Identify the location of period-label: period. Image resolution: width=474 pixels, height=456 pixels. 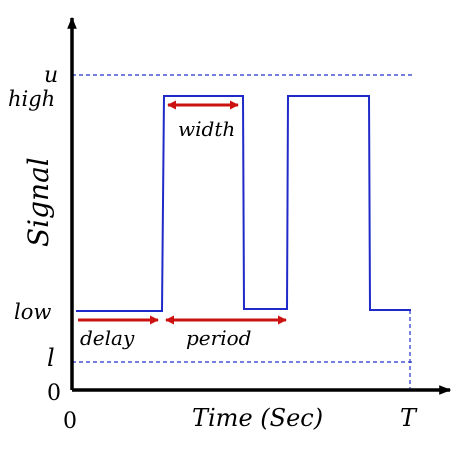
(218, 338).